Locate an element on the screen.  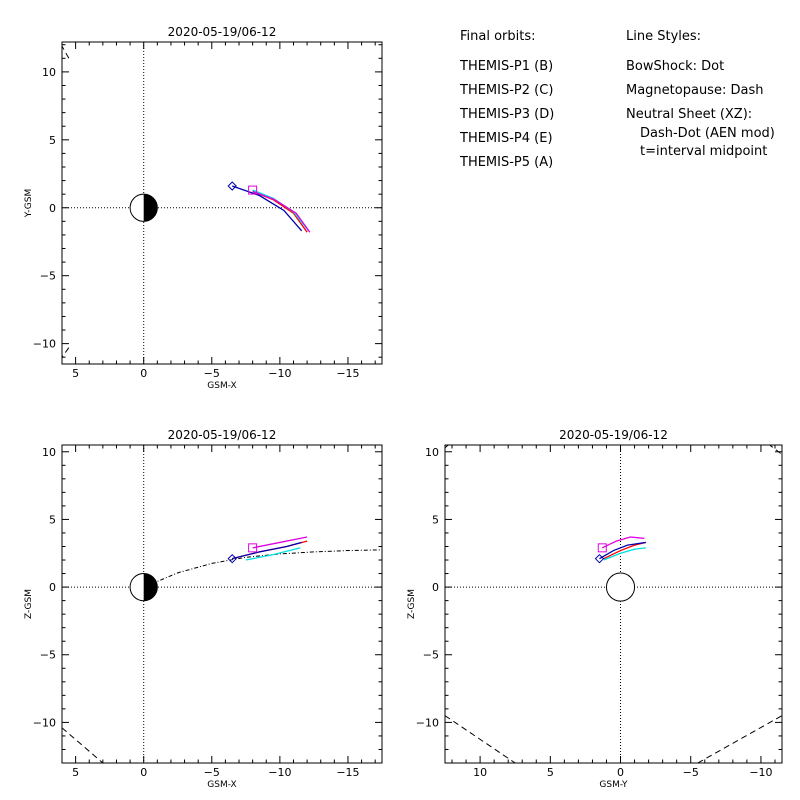
x-tick-label: 10 is located at coordinates (480, 772).